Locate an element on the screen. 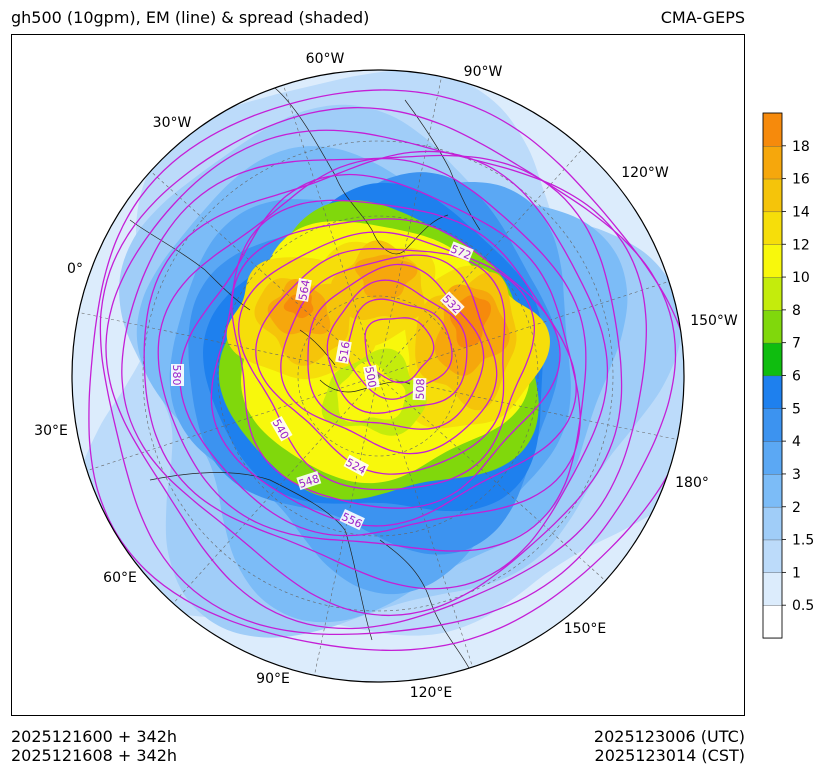 Image resolution: width=827 pixels, height=776 pixels. longitude-label: 0° is located at coordinates (75, 269).